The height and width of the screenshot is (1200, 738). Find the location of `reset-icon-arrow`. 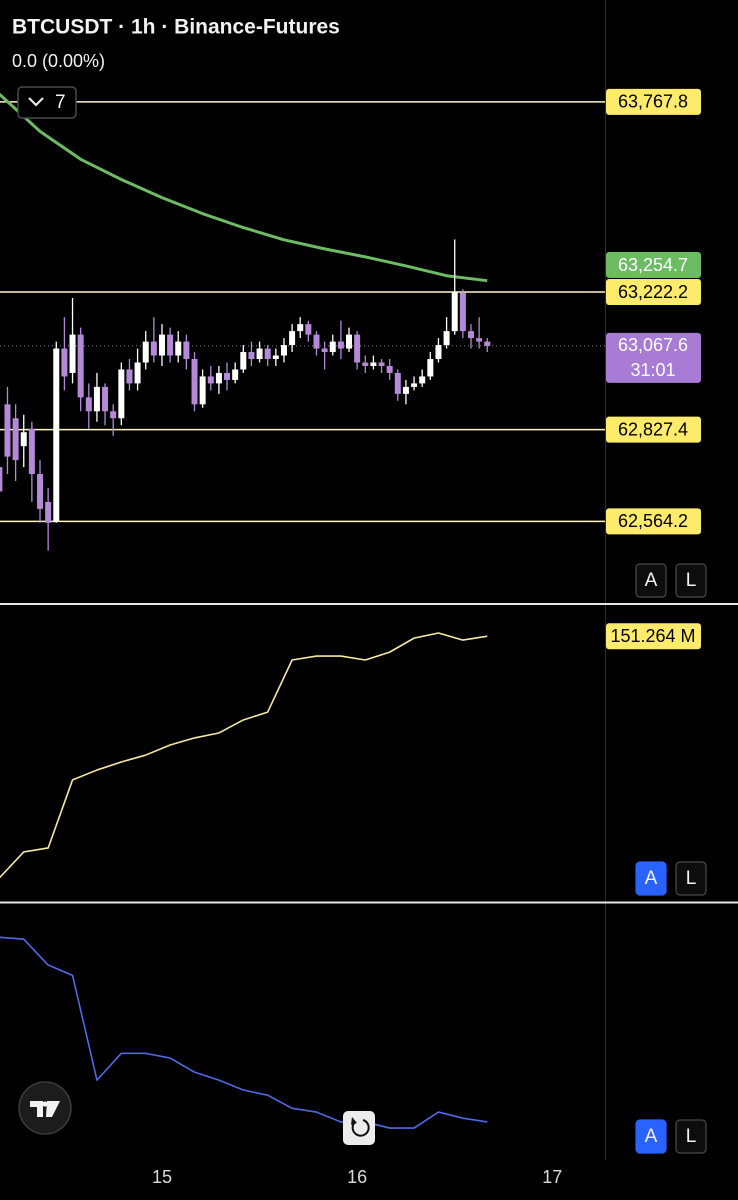

reset-icon-arrow is located at coordinates (354, 1121).